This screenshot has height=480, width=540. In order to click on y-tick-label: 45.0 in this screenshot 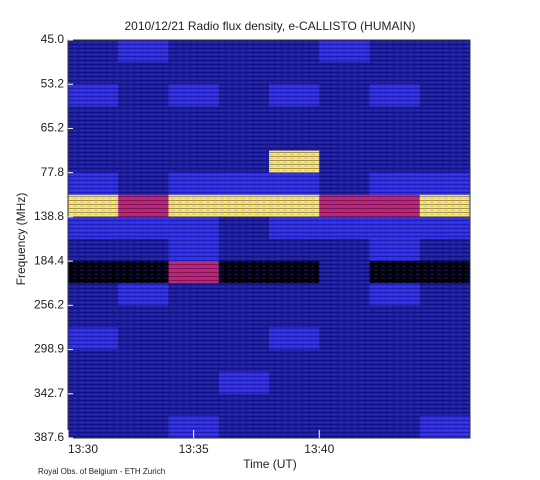, I will do `click(53, 39)`.